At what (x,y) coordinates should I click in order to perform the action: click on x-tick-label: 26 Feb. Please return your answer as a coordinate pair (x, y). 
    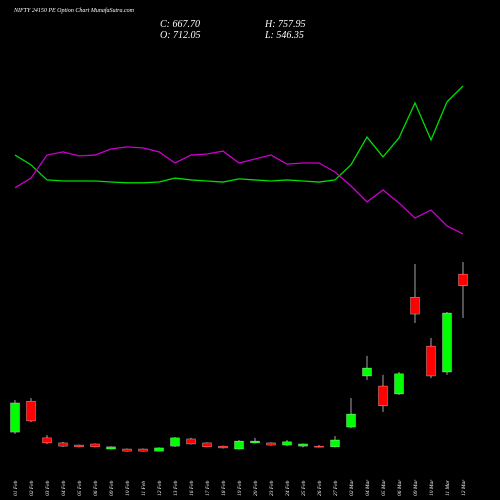
    Looking at the image, I should click on (320, 488).